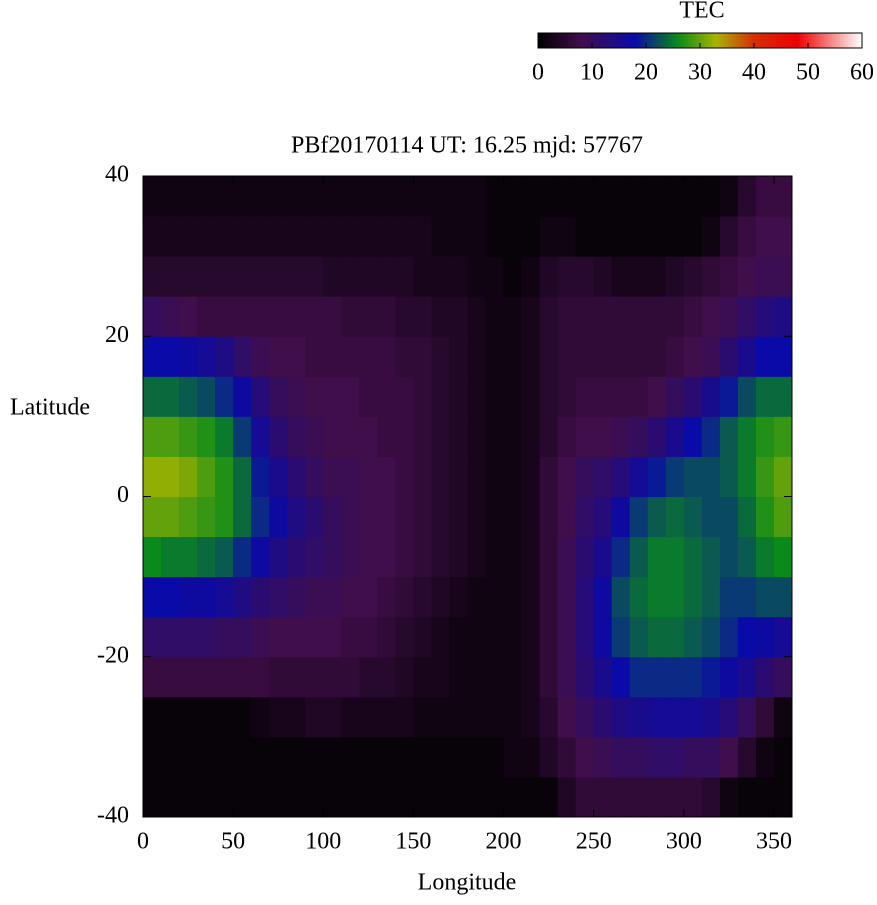 The height and width of the screenshot is (905, 877). Describe the element at coordinates (113, 816) in the screenshot. I see `y-tick-label: -40` at that location.